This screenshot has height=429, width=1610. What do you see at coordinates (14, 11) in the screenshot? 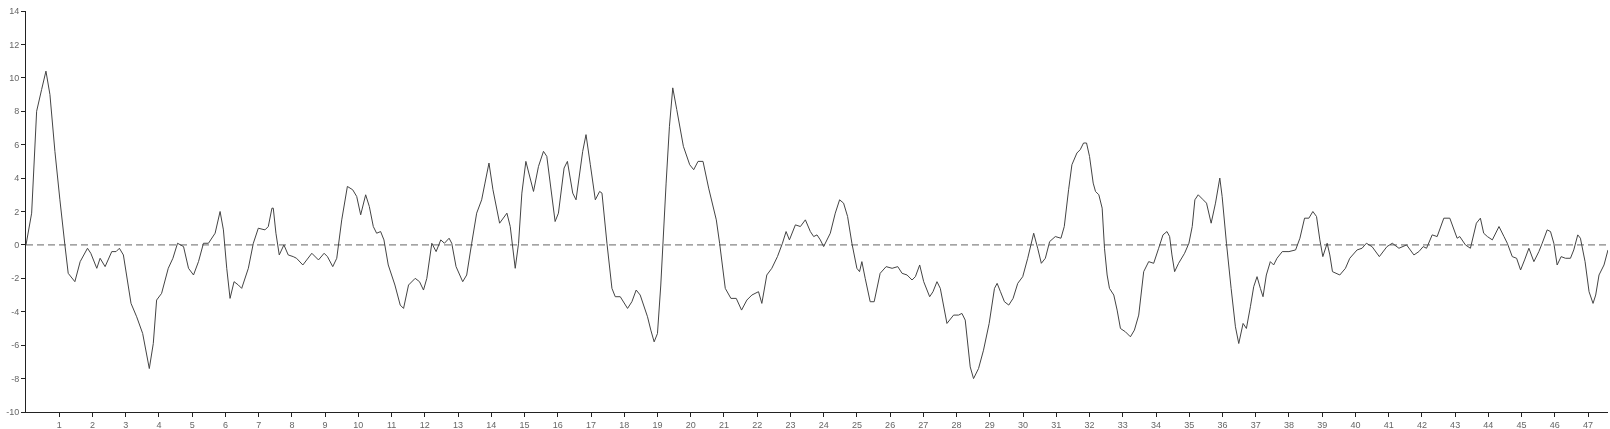
I see `y-tick-label: 14` at bounding box center [14, 11].